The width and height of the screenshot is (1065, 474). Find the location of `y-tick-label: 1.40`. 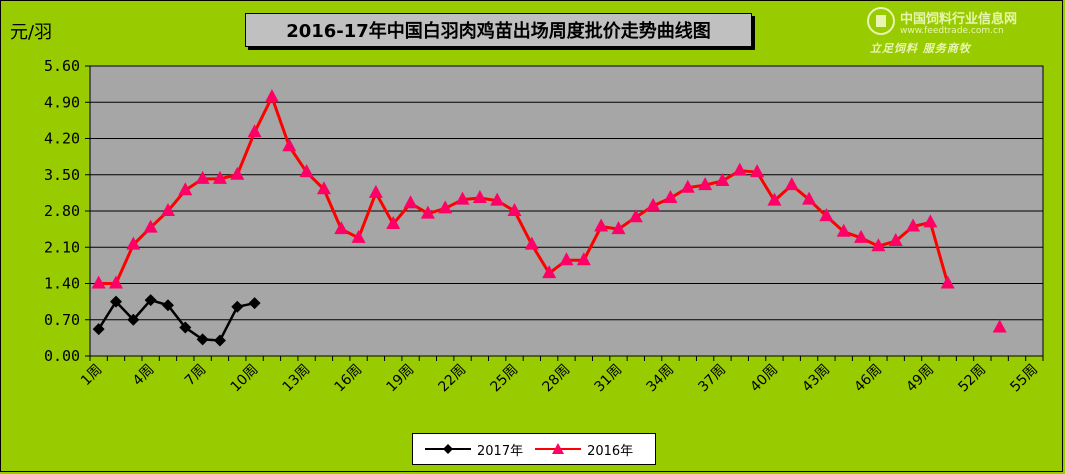

y-tick-label: 1.40 is located at coordinates (62, 284).